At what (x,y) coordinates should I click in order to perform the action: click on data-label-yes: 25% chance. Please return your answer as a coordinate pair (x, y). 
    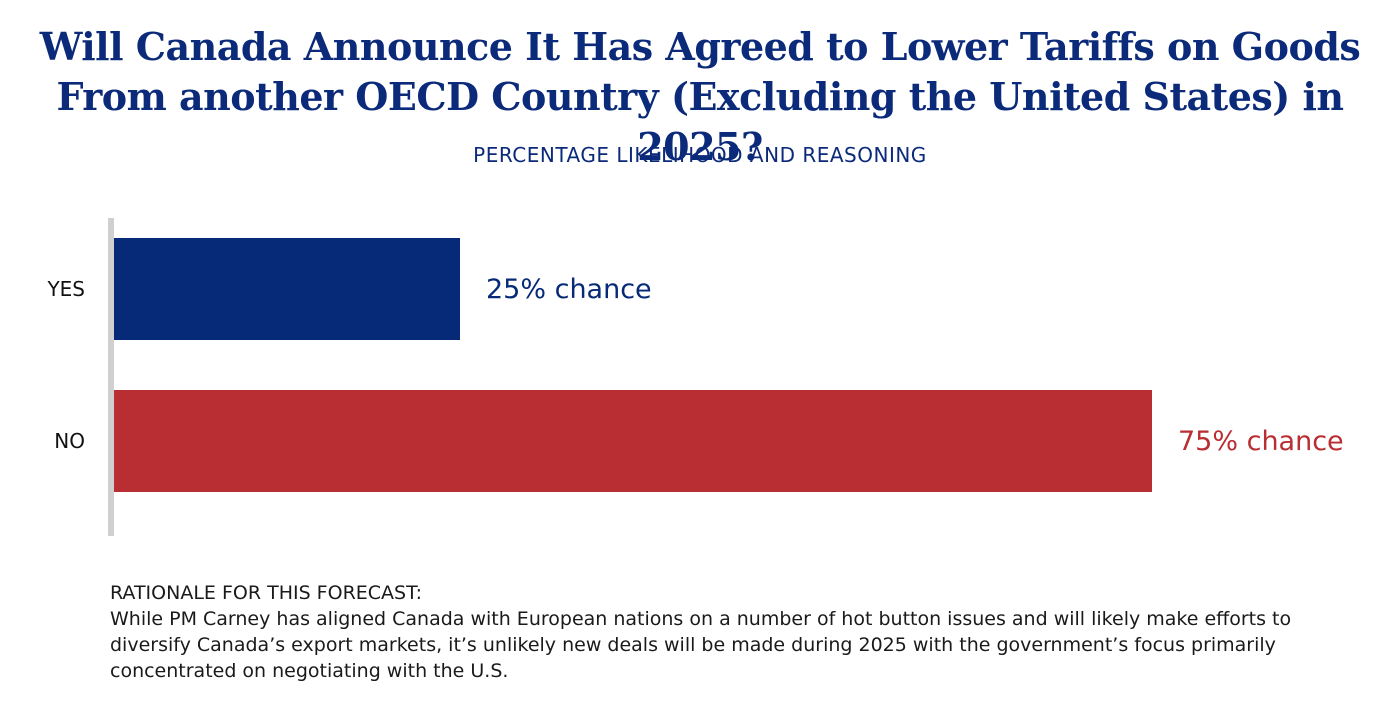
    Looking at the image, I should click on (569, 289).